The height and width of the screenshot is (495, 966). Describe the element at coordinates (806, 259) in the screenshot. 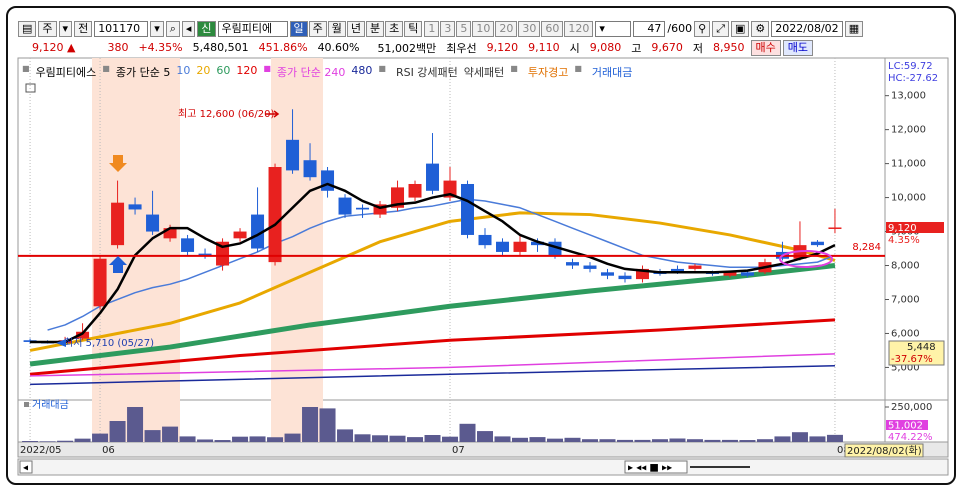

I see `highlight-ellipse` at that location.